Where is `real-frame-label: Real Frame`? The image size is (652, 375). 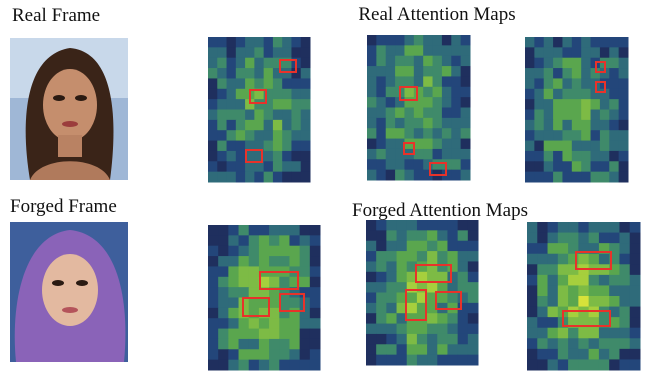
real-frame-label: Real Frame is located at coordinates (56, 15).